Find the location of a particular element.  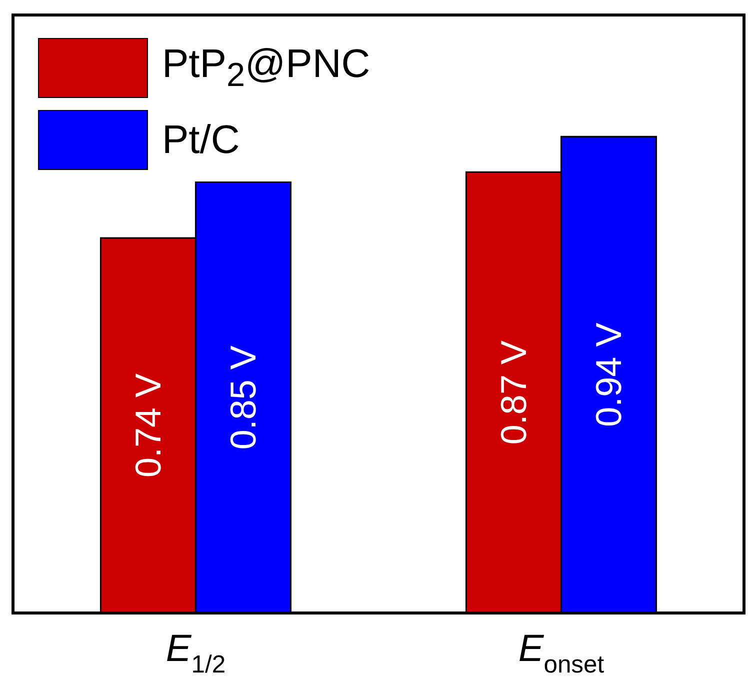

data-label: 0.94 V is located at coordinates (609, 374).